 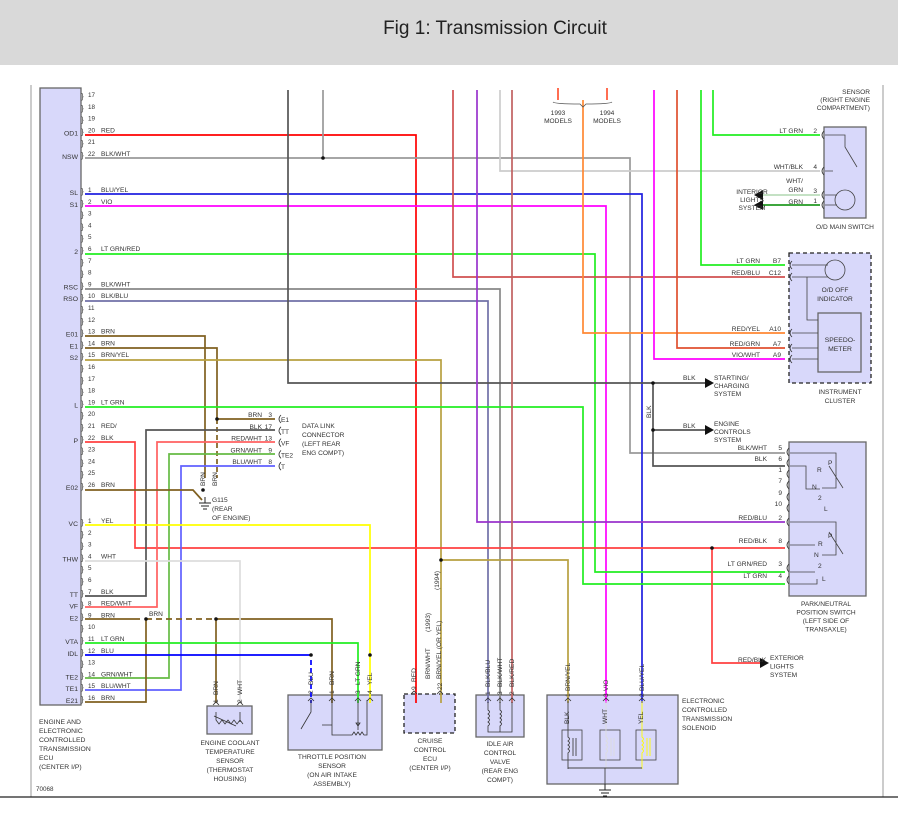 What do you see at coordinates (718, 425) in the screenshot?
I see `wire-pnp-blk` at bounding box center [718, 425].